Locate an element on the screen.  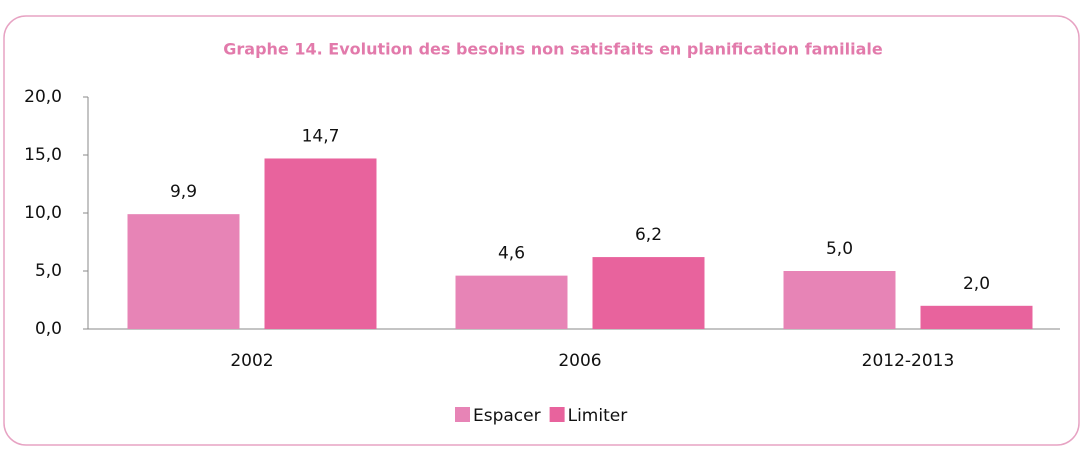
data-label: 4,6 is located at coordinates (511, 254).